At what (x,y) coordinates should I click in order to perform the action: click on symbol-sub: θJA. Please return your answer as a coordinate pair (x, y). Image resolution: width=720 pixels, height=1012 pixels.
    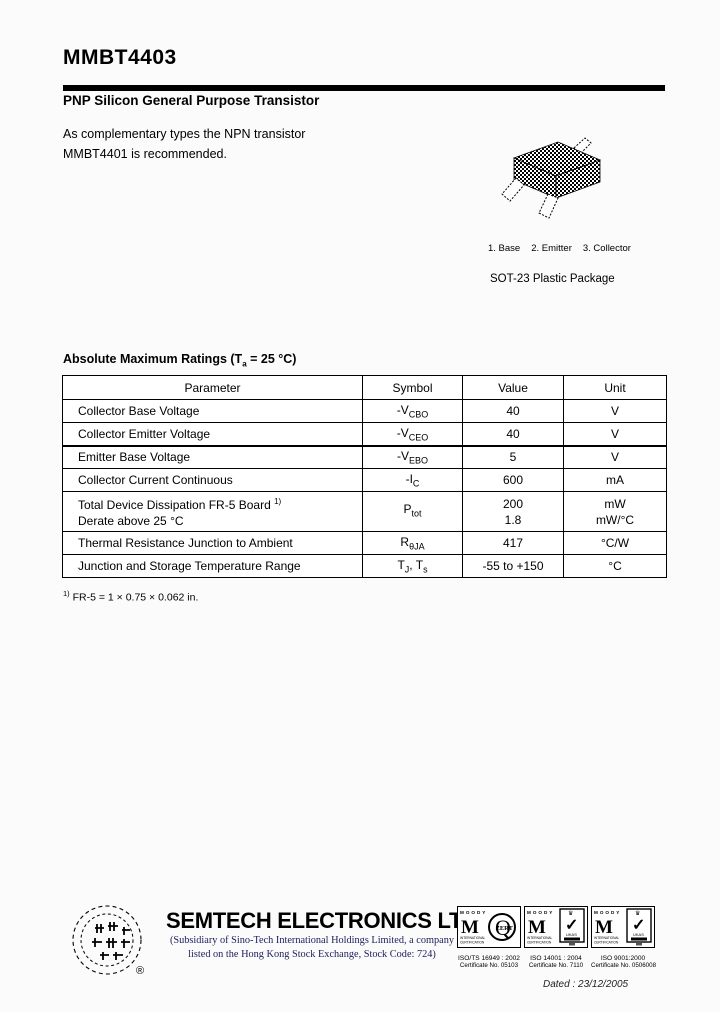
    Looking at the image, I should click on (417, 546).